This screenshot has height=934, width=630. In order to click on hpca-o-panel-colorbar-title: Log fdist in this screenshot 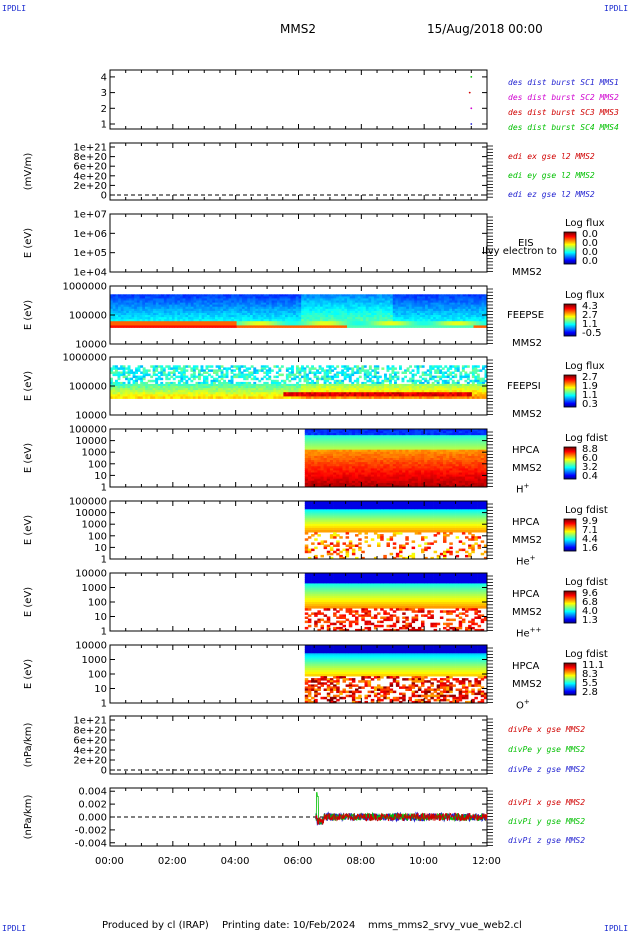, I will do `click(586, 654)`.